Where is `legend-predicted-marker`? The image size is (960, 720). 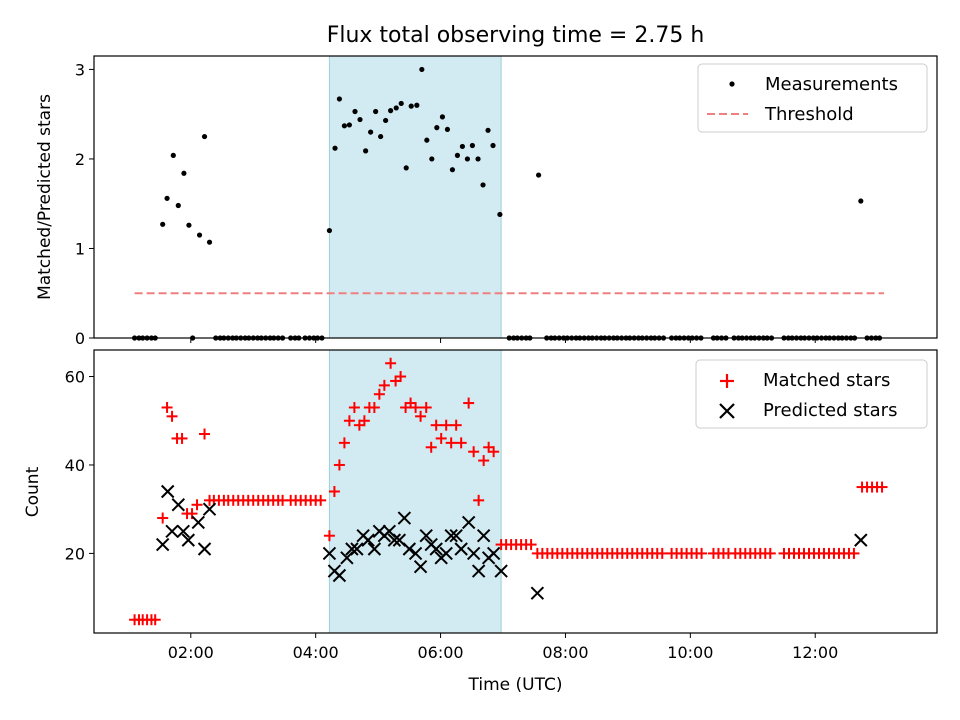 legend-predicted-marker is located at coordinates (727, 411).